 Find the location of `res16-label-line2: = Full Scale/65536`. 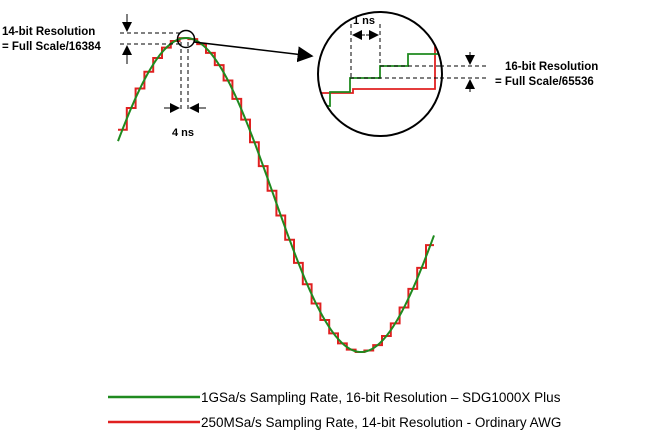

res16-label-line2: = Full Scale/65536 is located at coordinates (544, 82).